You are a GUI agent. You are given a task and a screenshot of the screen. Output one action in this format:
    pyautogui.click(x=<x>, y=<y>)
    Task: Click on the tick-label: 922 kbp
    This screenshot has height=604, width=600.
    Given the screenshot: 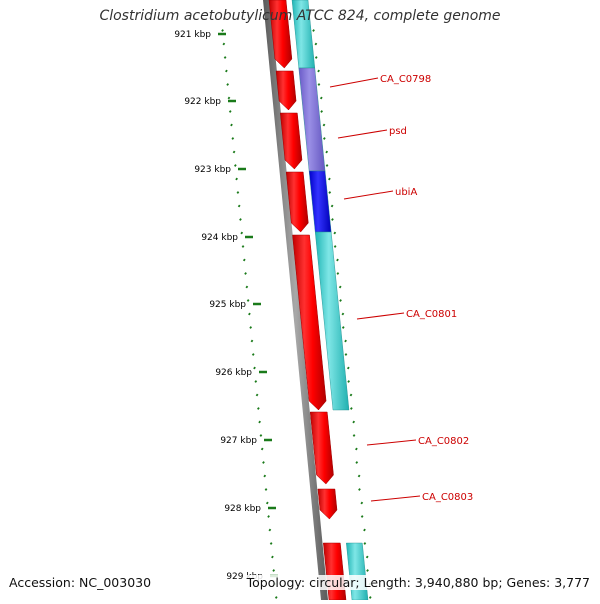 What is the action you would take?
    pyautogui.click(x=202, y=102)
    